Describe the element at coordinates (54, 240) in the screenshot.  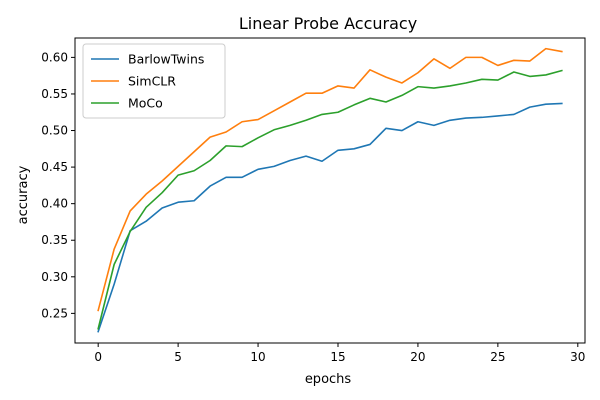
I see `y-tick-label: 0.35` at that location.